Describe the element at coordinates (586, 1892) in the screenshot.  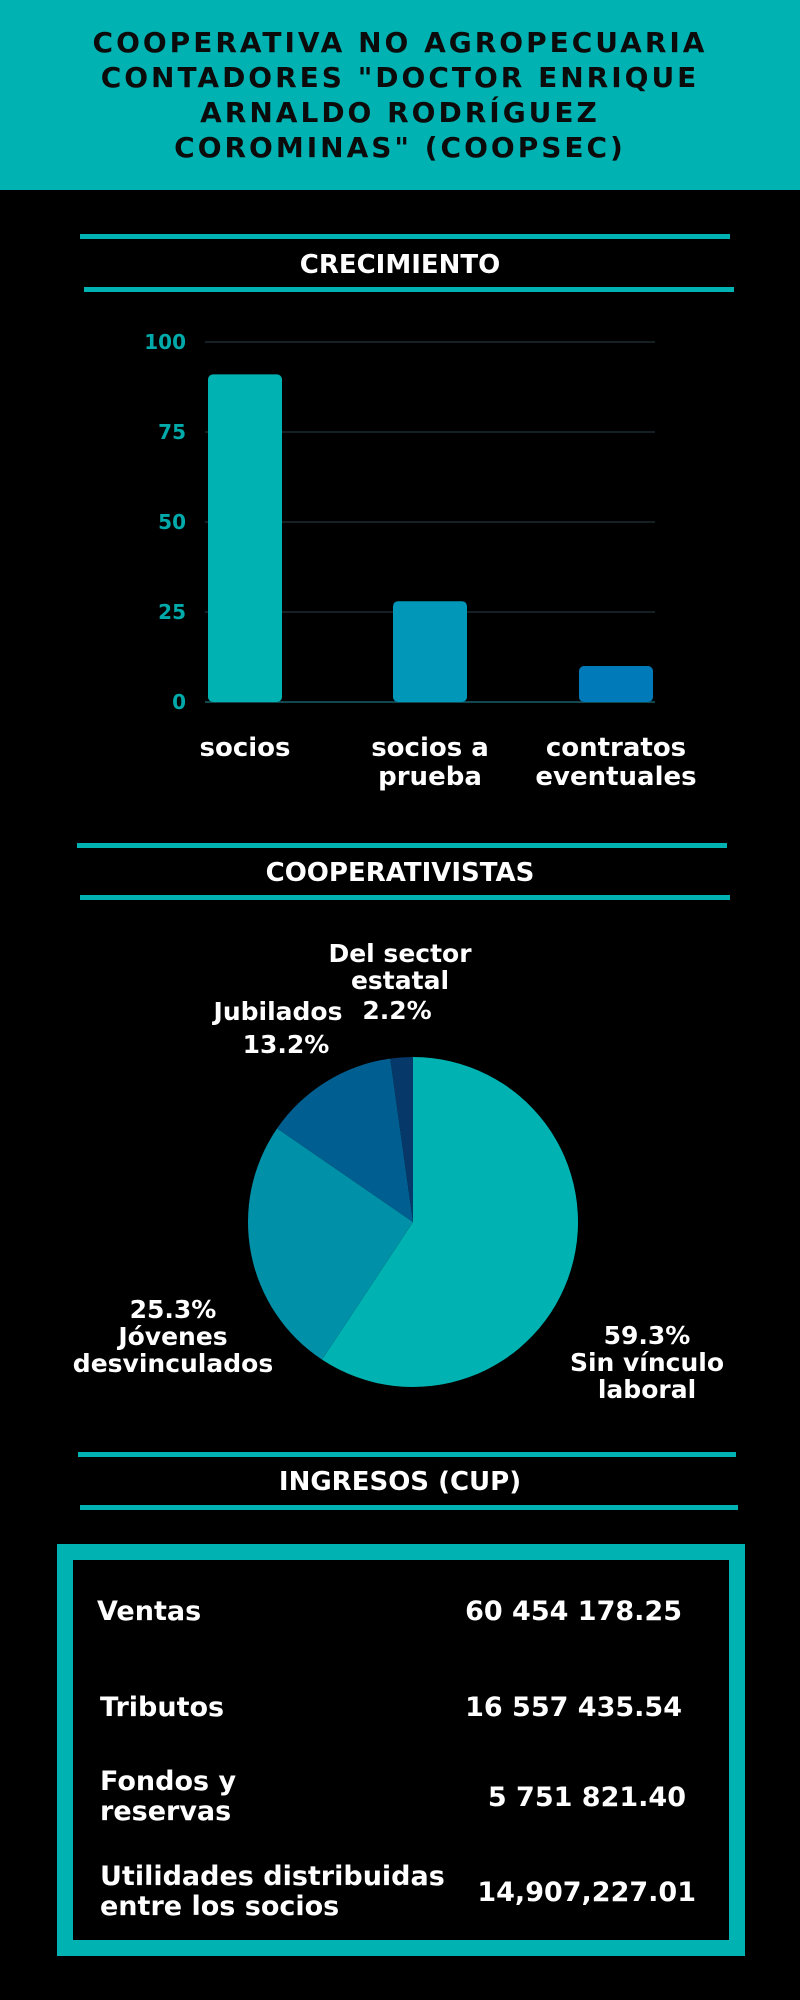
I see `income-row-value: 14,907,227.01` at that location.